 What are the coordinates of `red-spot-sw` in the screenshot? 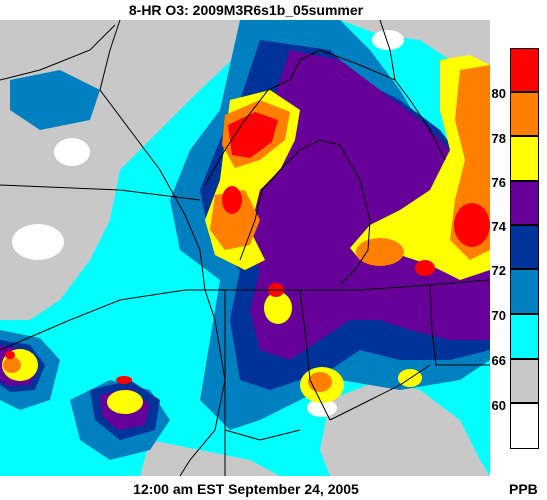 It's located at (124, 380).